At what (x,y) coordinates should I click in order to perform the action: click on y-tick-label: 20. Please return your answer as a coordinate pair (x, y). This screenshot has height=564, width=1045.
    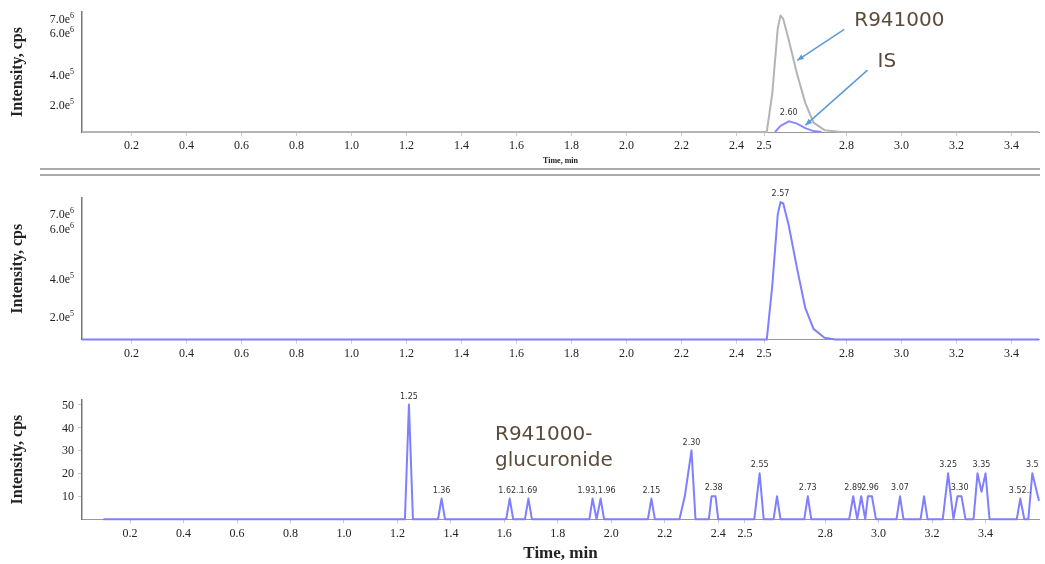
    Looking at the image, I should click on (68, 473).